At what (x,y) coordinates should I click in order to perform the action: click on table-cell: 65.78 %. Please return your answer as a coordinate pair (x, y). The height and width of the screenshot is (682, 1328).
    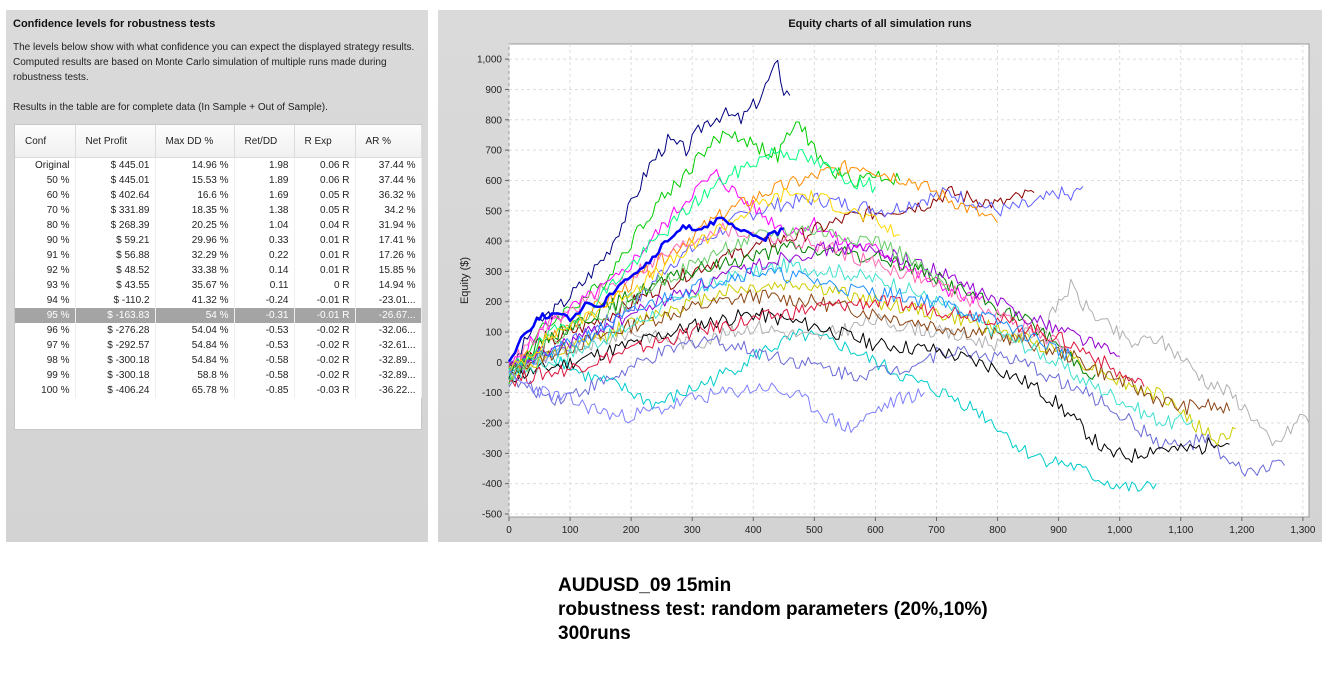
    Looking at the image, I should click on (195, 390).